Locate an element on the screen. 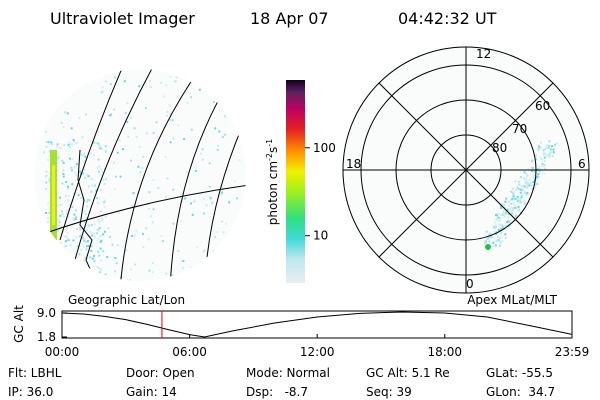 The image size is (600, 400). mlt-label: 6 is located at coordinates (582, 164).